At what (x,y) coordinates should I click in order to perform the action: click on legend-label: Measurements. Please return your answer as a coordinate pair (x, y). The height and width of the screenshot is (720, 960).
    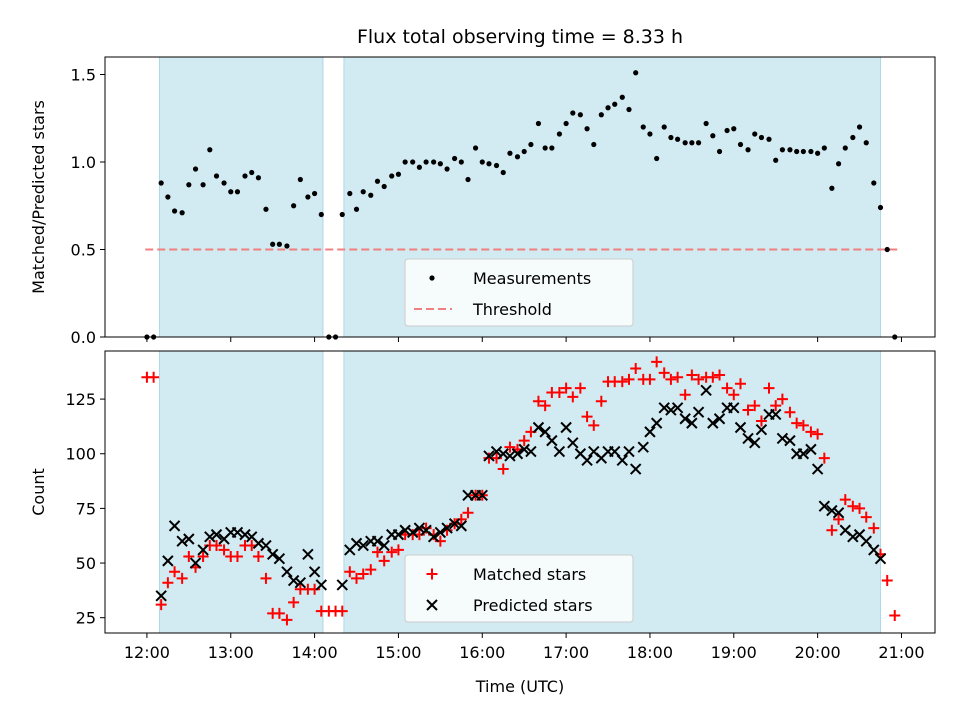
    Looking at the image, I should click on (532, 278).